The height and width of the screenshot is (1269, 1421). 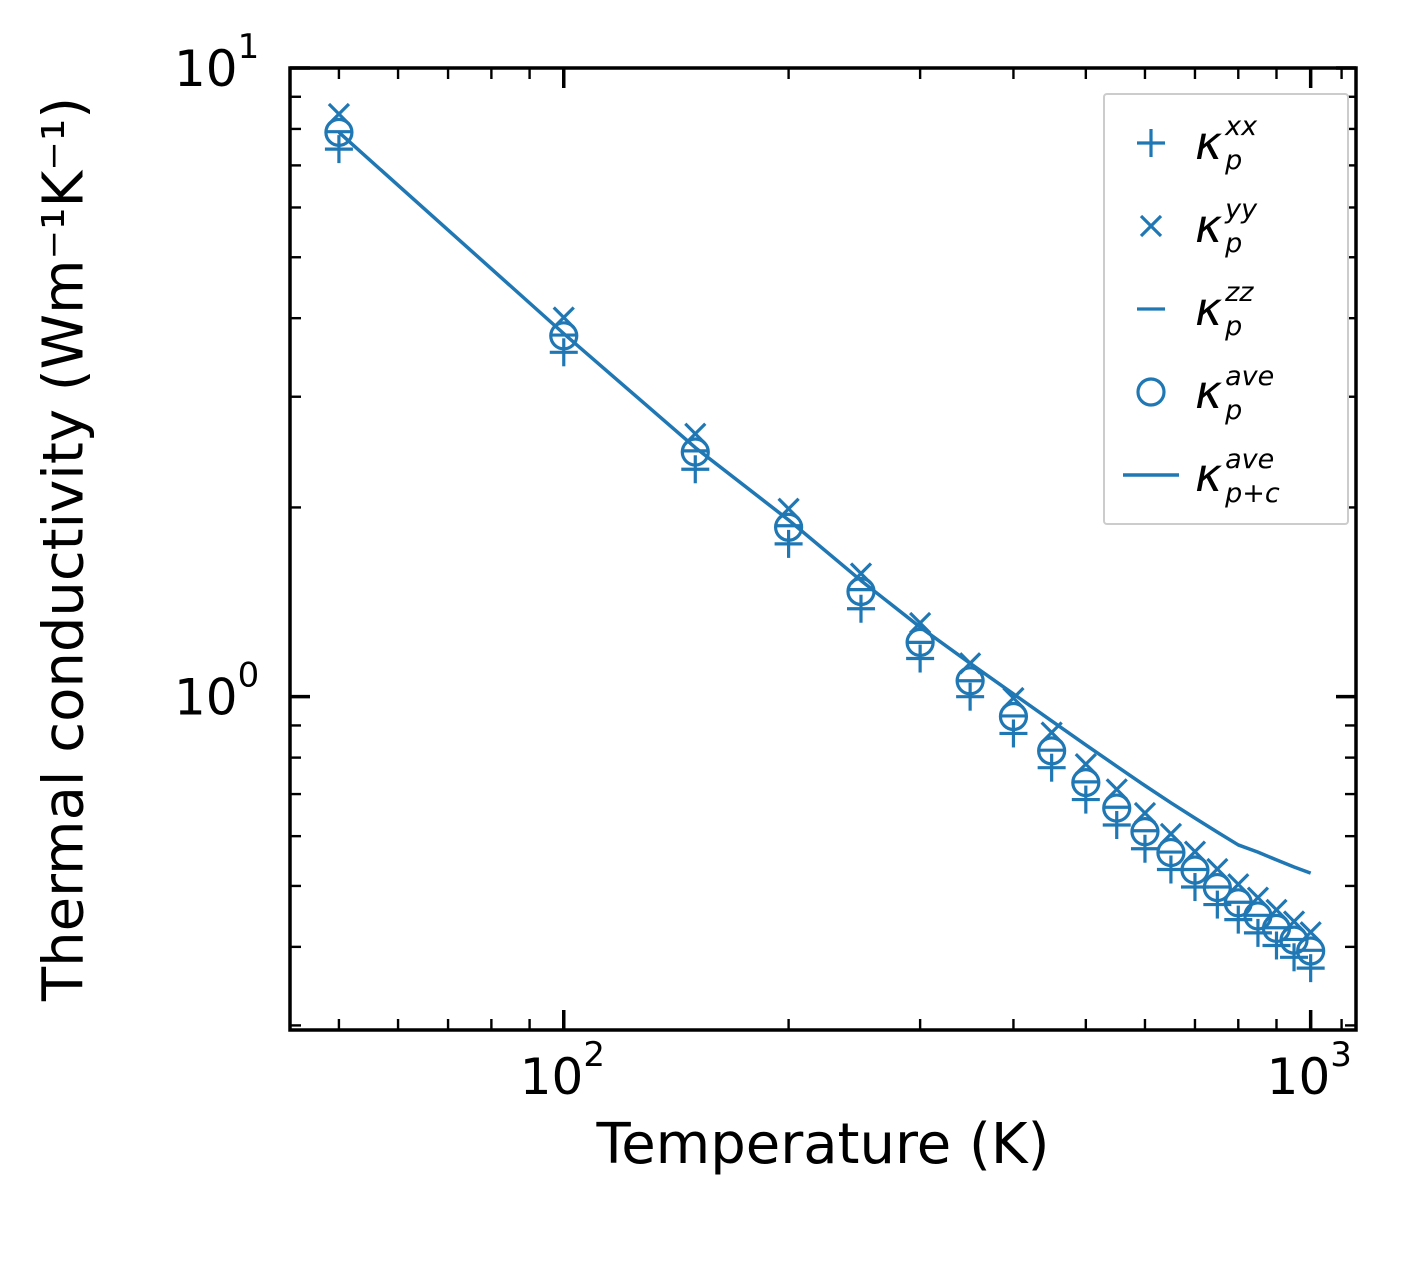 I want to click on y-axis-label: Thermal conductivity (Wm⁻¹K⁻¹), so click(x=64, y=549).